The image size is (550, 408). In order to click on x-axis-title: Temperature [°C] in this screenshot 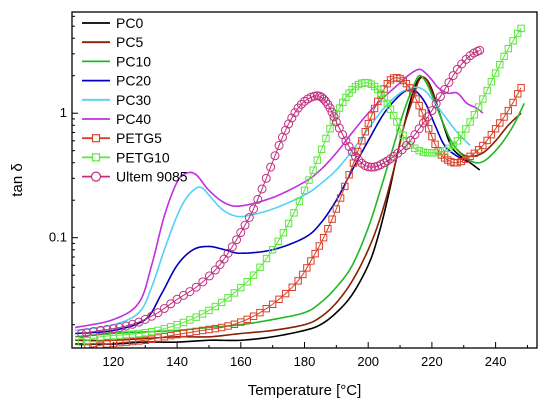, I will do `click(305, 390)`.